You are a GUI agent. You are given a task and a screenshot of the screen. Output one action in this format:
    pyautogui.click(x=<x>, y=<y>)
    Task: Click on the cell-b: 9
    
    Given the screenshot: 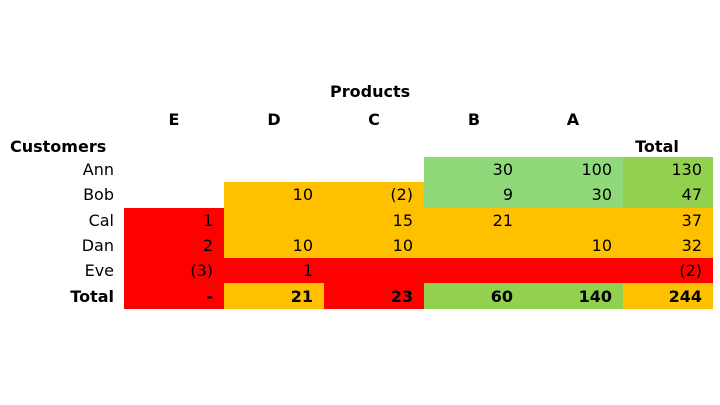 What is the action you would take?
    pyautogui.click(x=474, y=195)
    